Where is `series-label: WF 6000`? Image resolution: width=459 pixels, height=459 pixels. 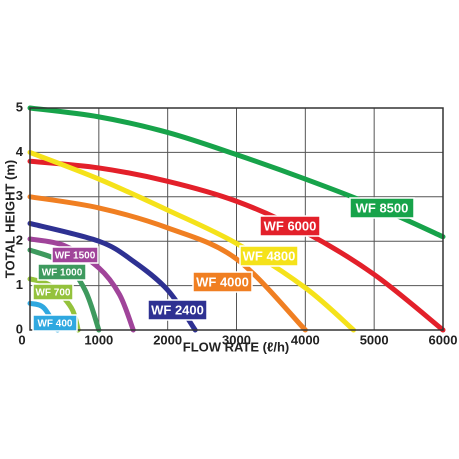
series-label: WF 6000 is located at coordinates (290, 225).